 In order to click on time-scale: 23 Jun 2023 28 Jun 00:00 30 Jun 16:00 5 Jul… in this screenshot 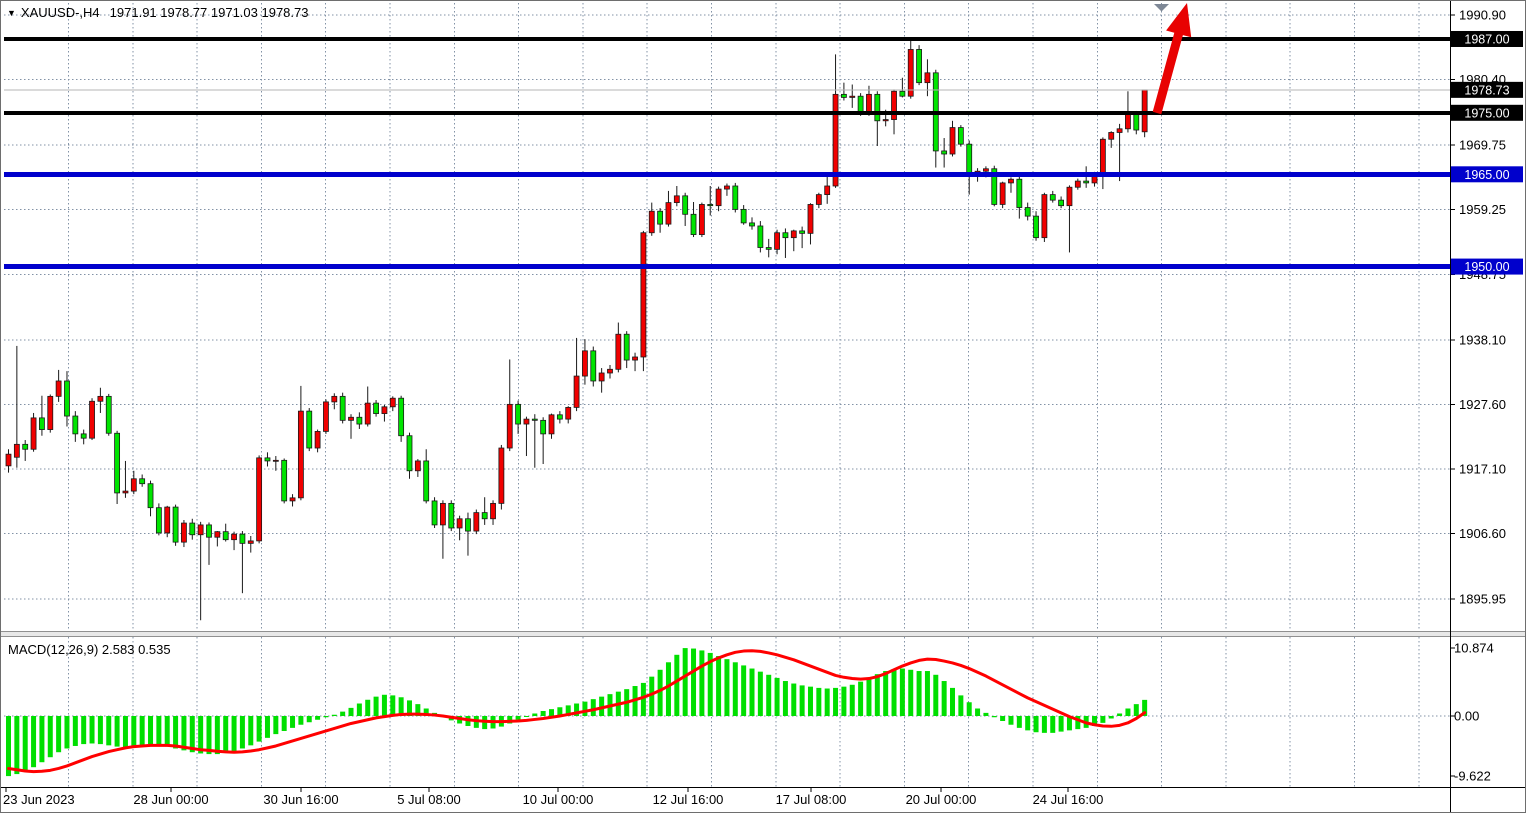, I will do `click(553, 797)`.